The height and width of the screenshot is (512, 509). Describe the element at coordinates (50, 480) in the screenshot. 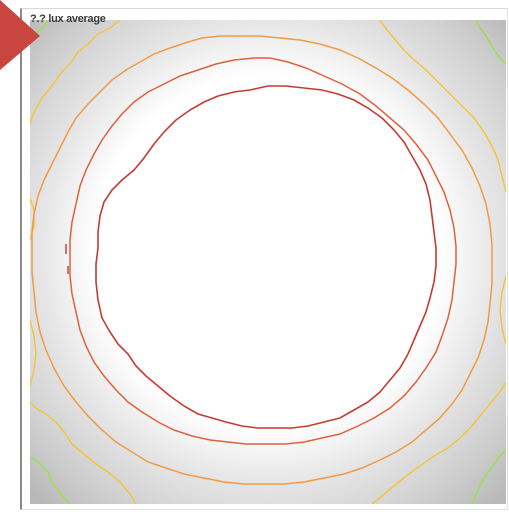

I see `contour-corner-bottom-left` at that location.